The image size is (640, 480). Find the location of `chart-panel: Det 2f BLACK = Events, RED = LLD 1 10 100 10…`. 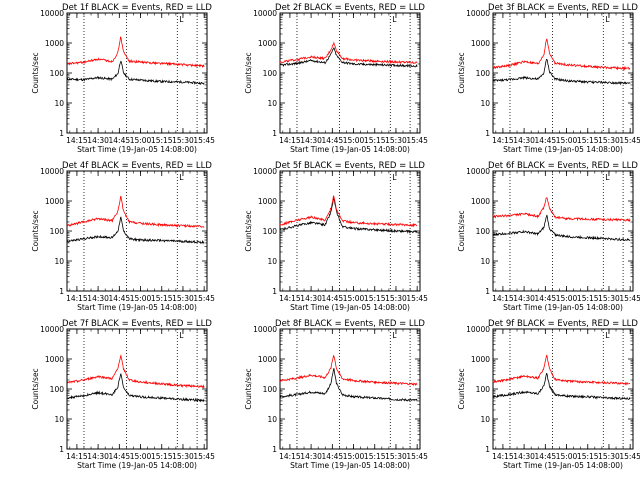

chart-panel: Det 2f BLACK = Events, RED = LLD 1 10 100 10… is located at coordinates (336, 78).